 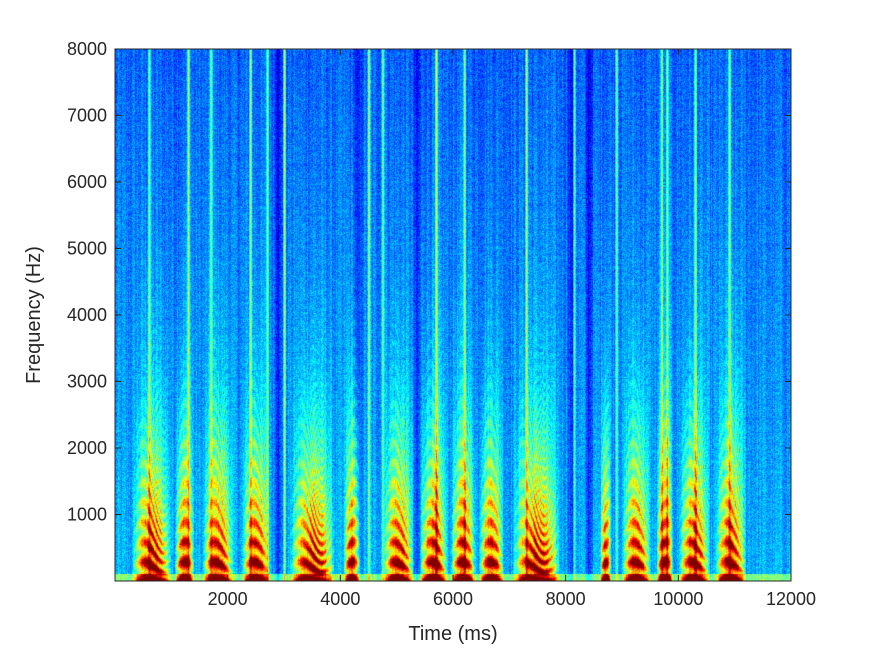 I want to click on y-tick-label: 6000, so click(x=87, y=182).